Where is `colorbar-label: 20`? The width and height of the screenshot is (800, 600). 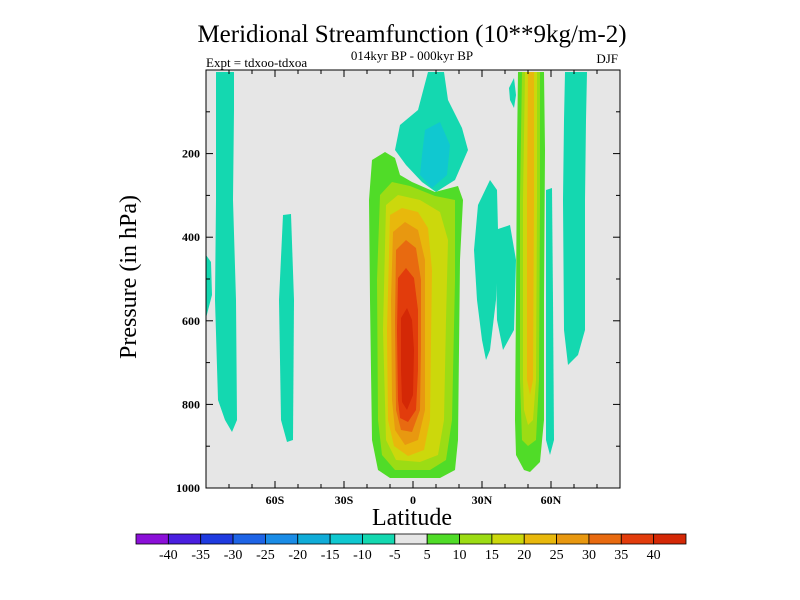
colorbar-label: 20 is located at coordinates (524, 555).